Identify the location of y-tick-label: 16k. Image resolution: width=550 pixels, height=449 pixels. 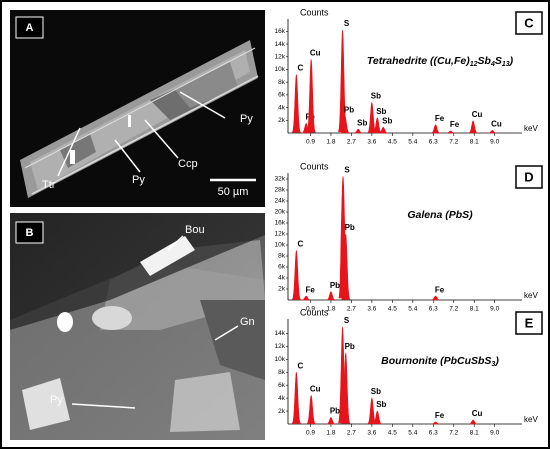
(280, 31).